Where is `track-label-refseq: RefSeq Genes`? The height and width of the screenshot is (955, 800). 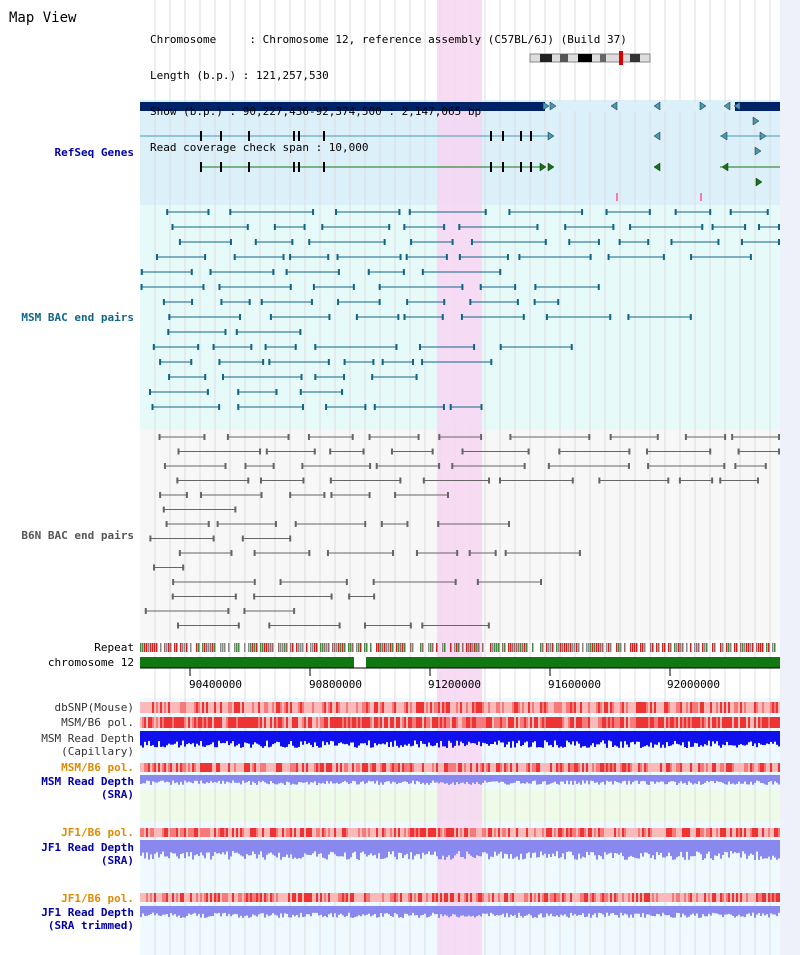
track-label-refseq: RefSeq Genes is located at coordinates (94, 152).